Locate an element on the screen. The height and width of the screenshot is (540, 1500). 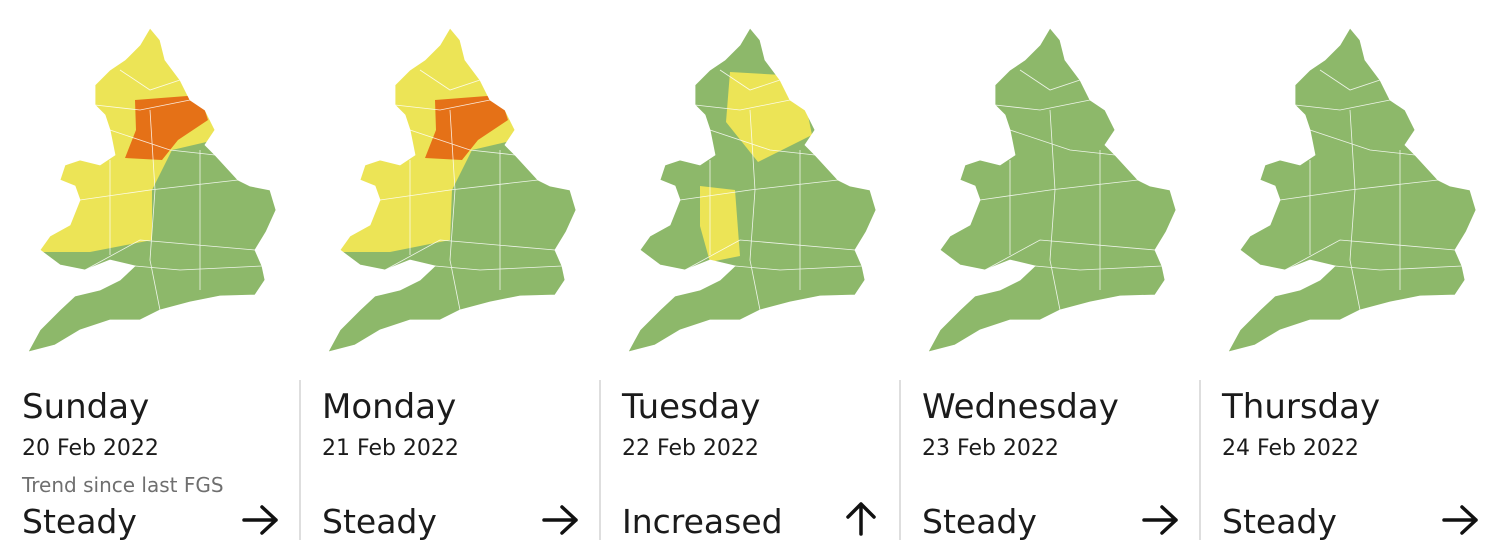
day-name: Tuesday is located at coordinates (690, 407).